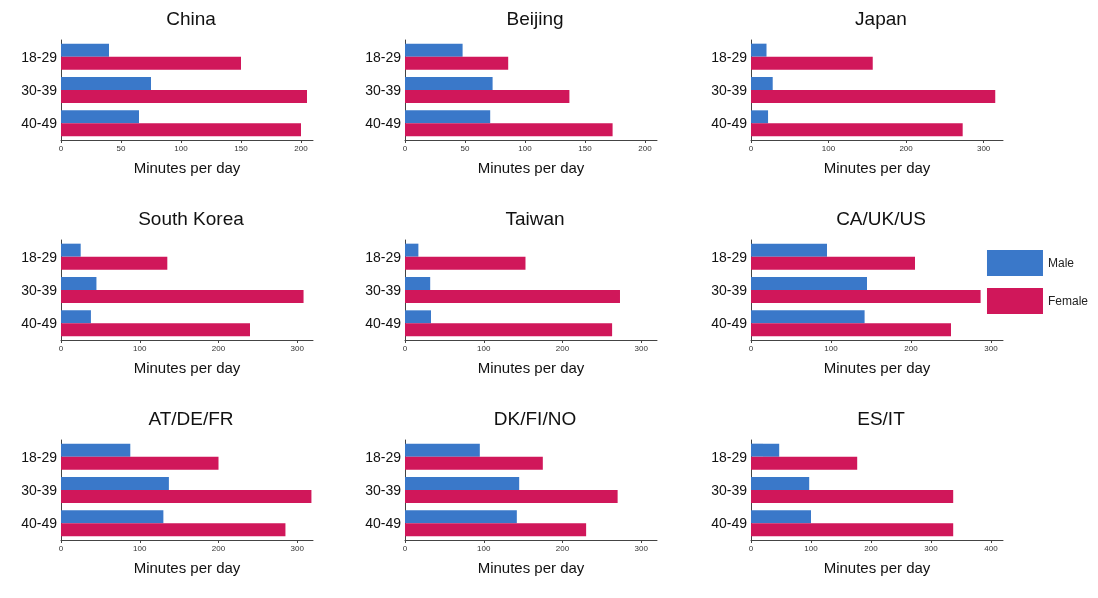 This screenshot has height=598, width=1098. I want to click on chart-title: AT/DE/FR, so click(191, 418).